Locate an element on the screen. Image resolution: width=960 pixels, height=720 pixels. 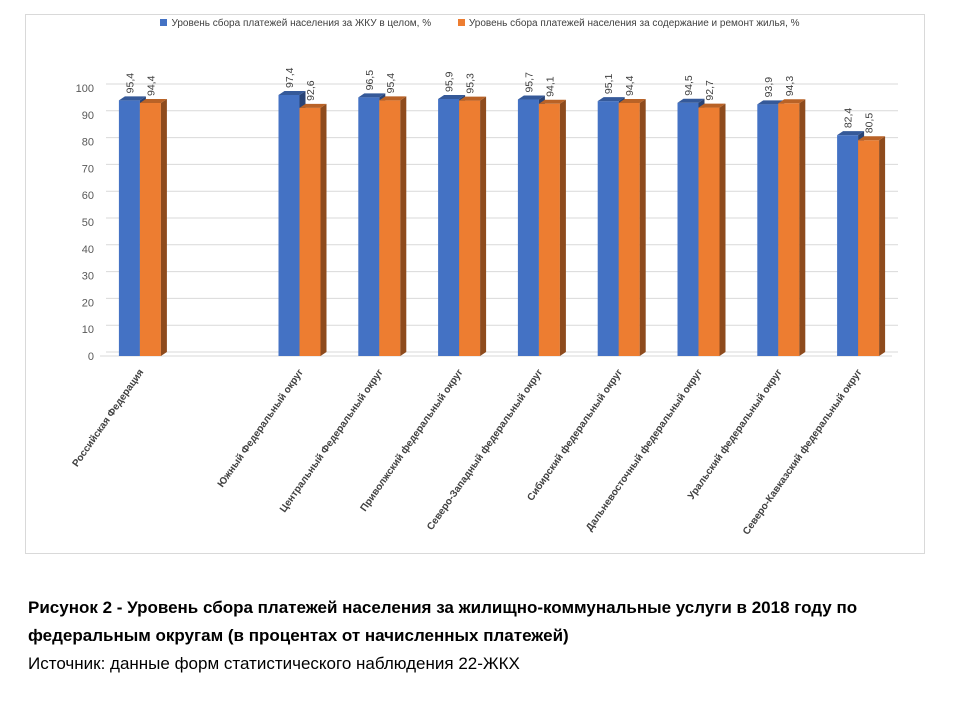
data-label: 96,5 is located at coordinates (370, 80).